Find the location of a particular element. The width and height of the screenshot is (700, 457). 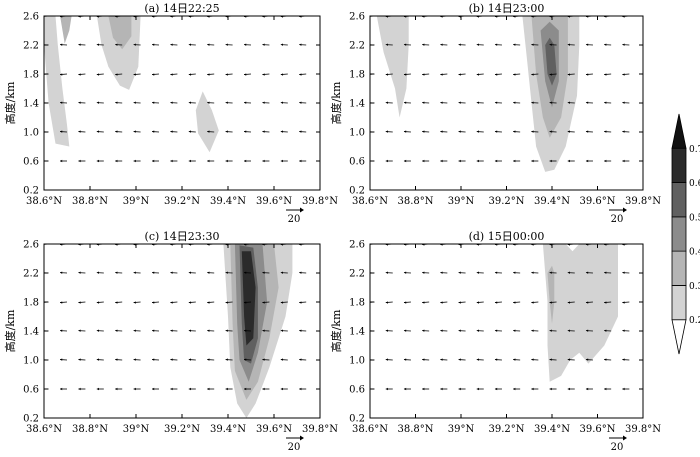

reference-arrow-head is located at coordinates (302, 210).